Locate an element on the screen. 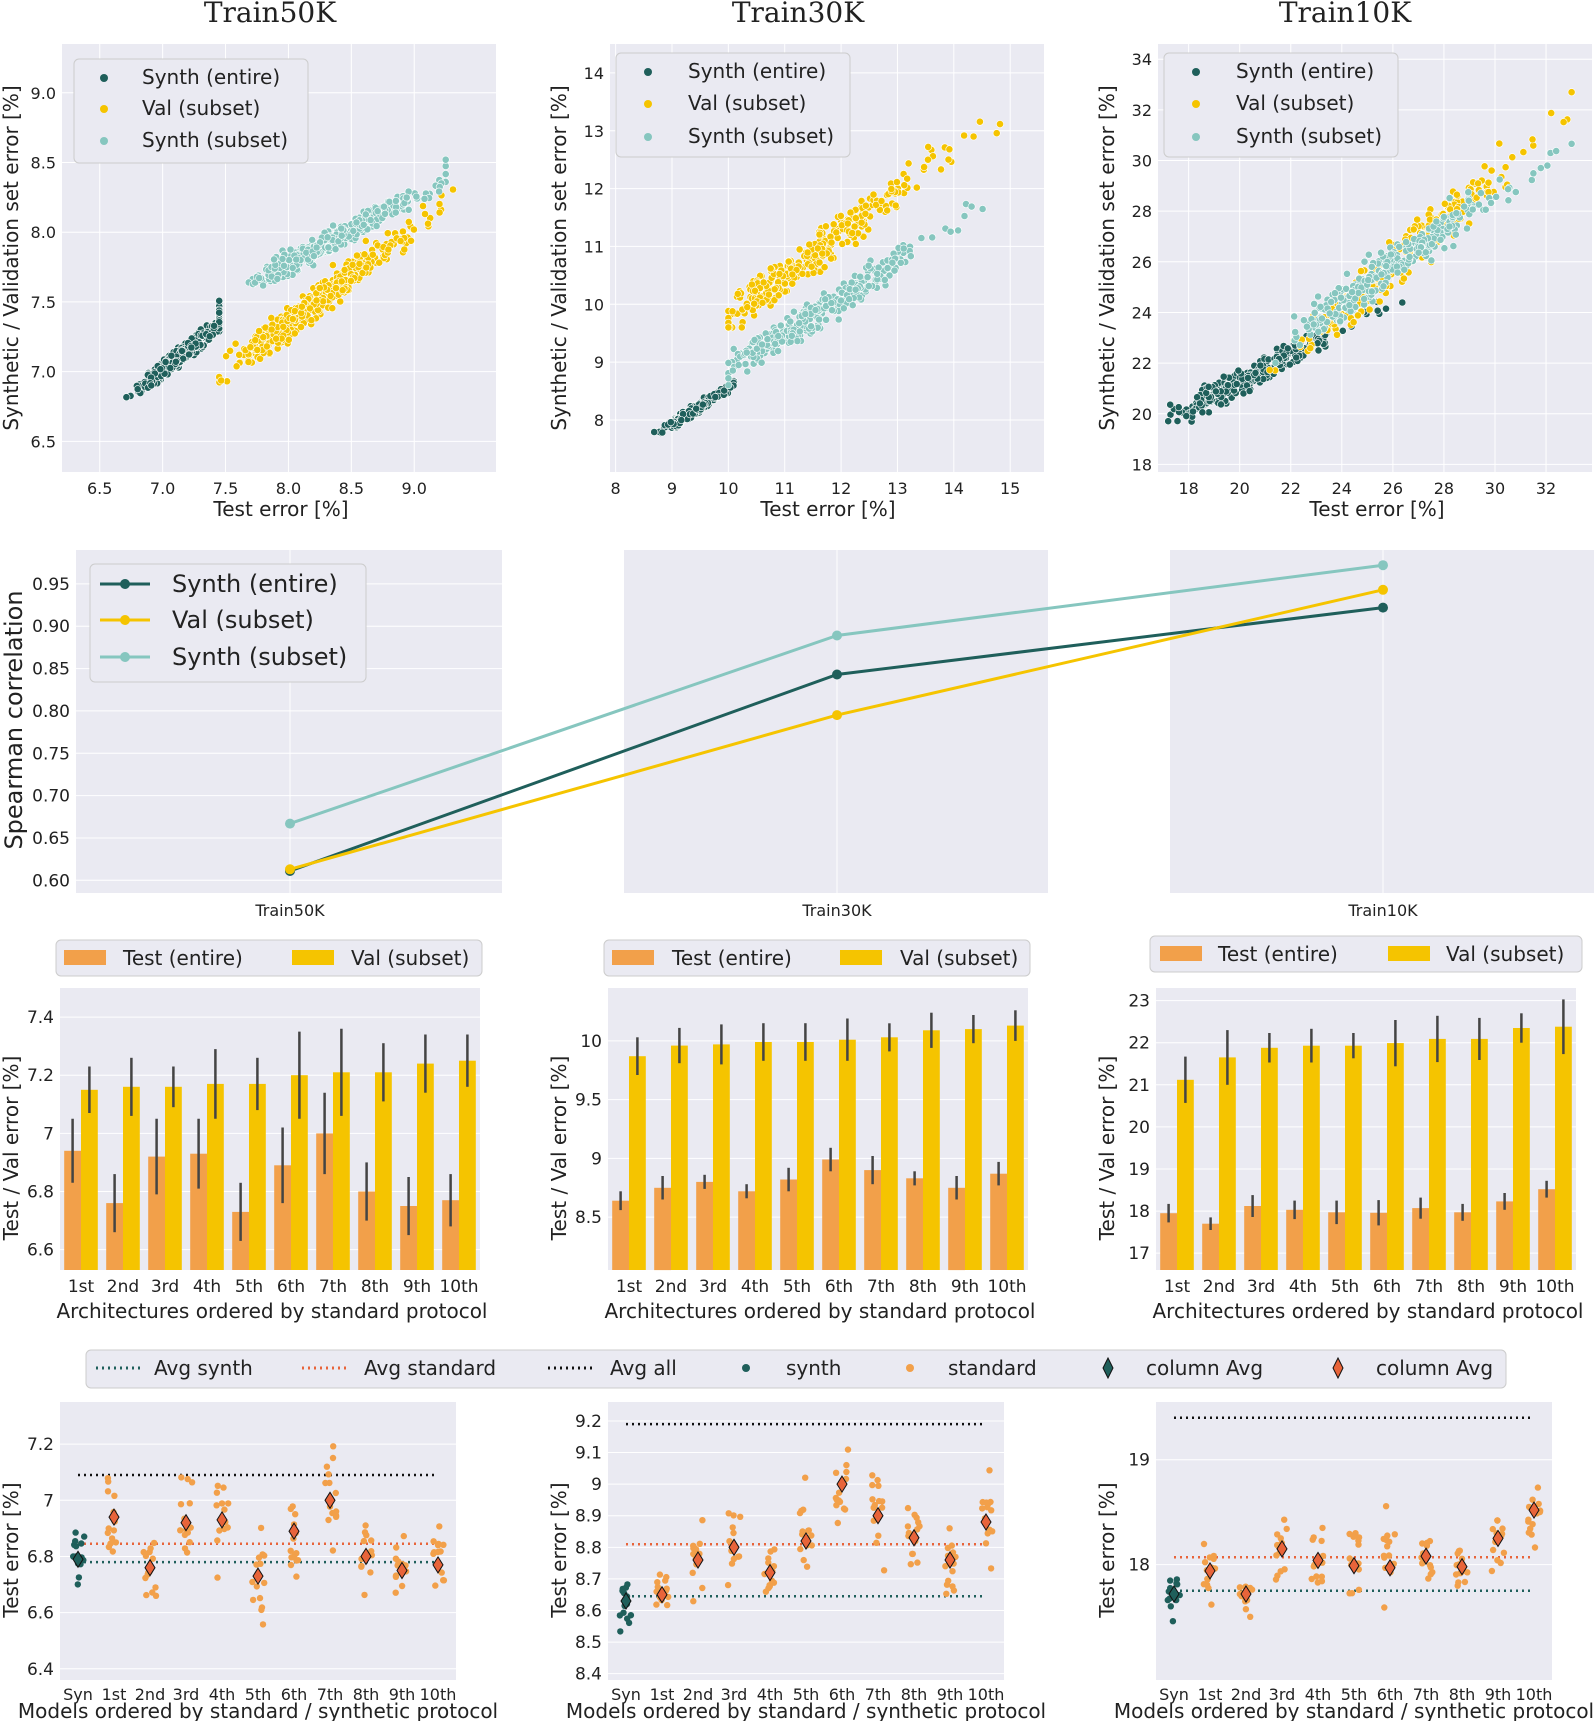  legend-label-synth: synth is located at coordinates (813, 1368).